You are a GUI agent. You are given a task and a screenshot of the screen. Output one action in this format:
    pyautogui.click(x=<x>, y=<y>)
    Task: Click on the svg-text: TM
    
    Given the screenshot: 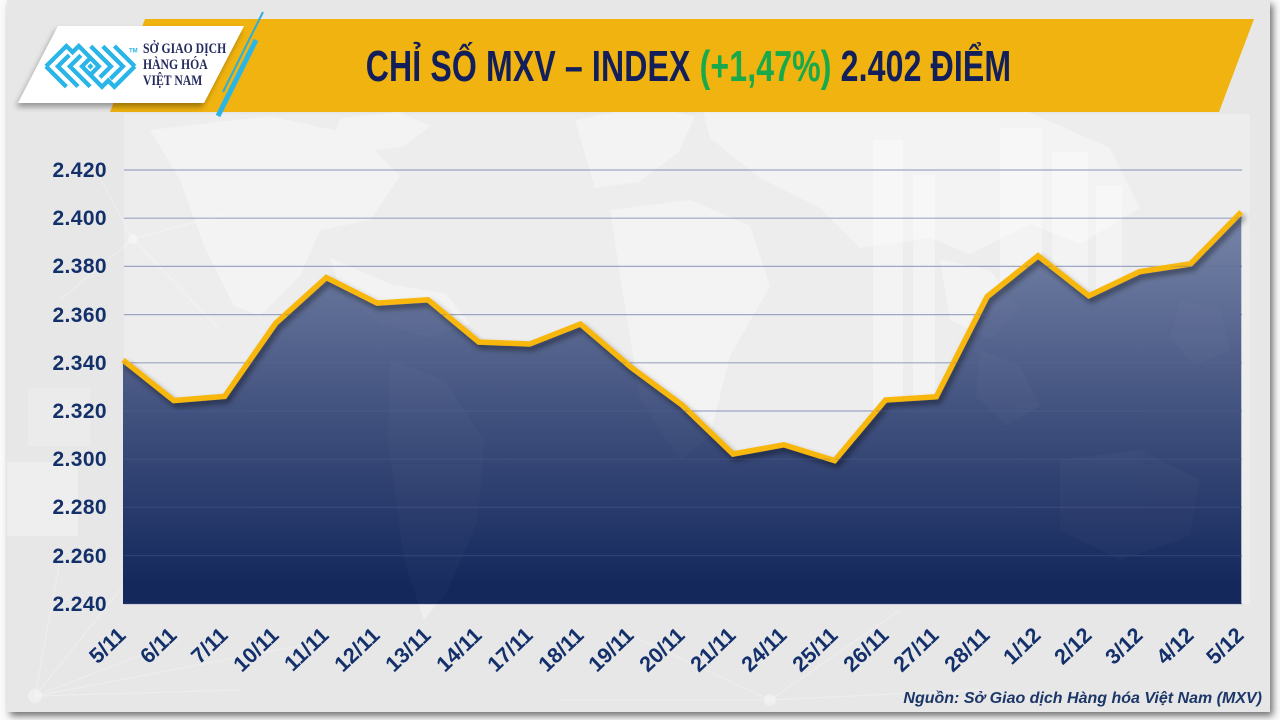 What is the action you would take?
    pyautogui.click(x=133, y=52)
    